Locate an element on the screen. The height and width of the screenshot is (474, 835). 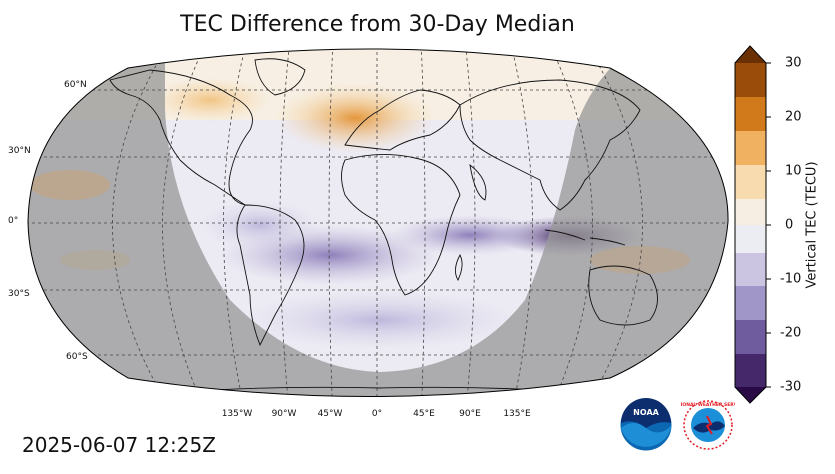
colorbar-tick-20: 20 is located at coordinates (793, 117).